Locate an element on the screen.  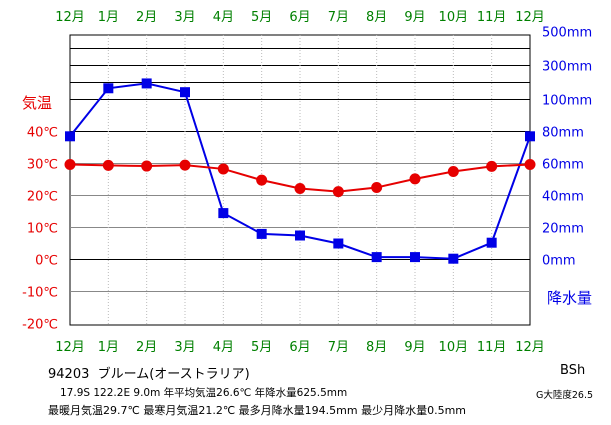
month-label-bottom: 8月 is located at coordinates (376, 347).